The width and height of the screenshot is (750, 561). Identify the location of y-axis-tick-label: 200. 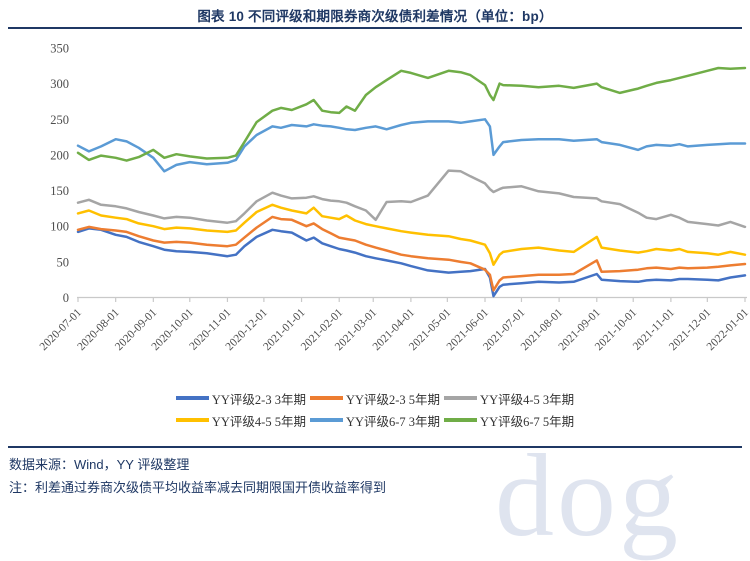
(59, 155).